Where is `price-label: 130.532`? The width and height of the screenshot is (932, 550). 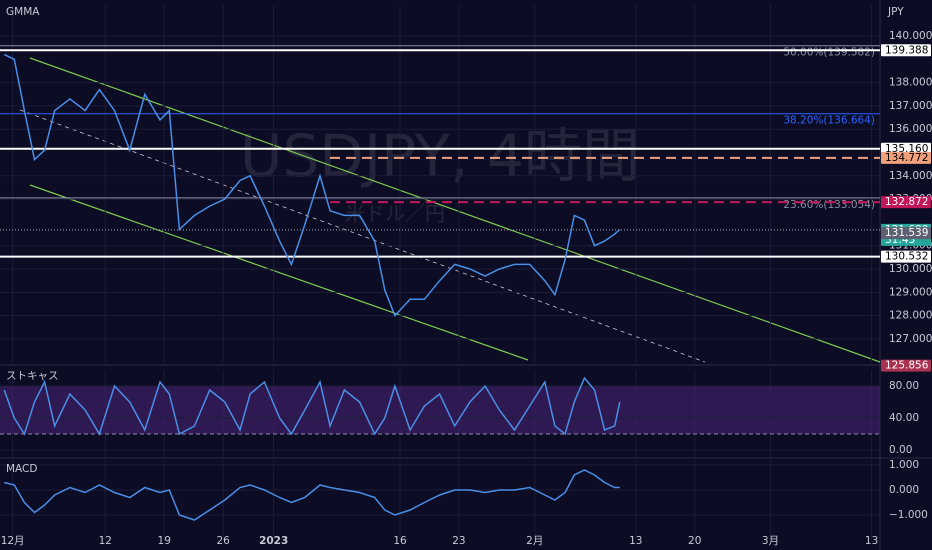
price-label: 130.532 is located at coordinates (906, 257).